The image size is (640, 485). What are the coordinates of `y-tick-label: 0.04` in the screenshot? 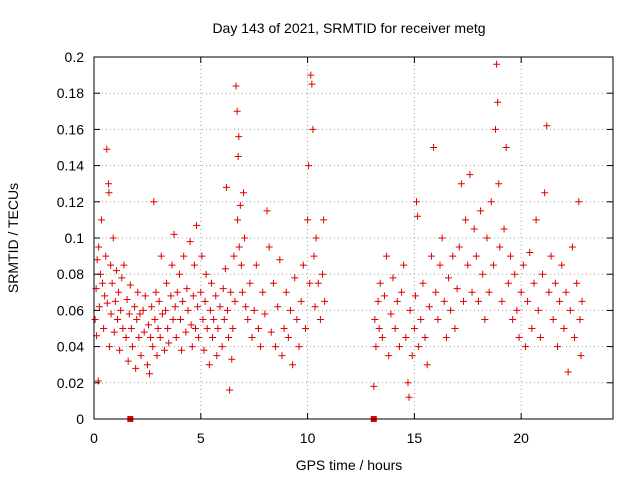 It's located at (70, 347).